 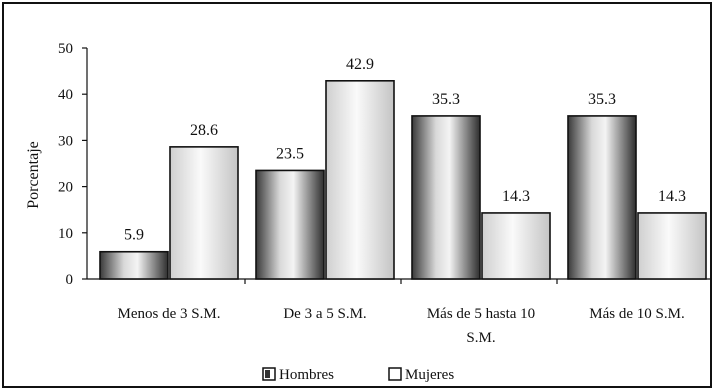 What do you see at coordinates (306, 375) in the screenshot?
I see `legend-label-hombres: Hombres` at bounding box center [306, 375].